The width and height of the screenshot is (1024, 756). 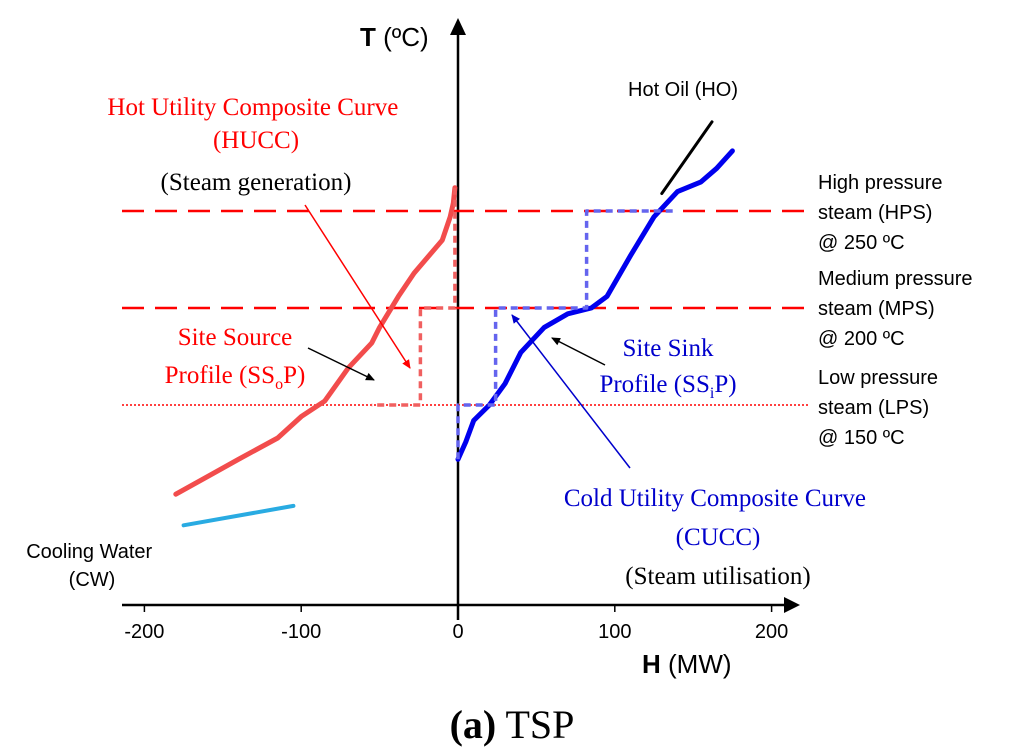 I want to click on hucc-line, so click(x=414, y=297).